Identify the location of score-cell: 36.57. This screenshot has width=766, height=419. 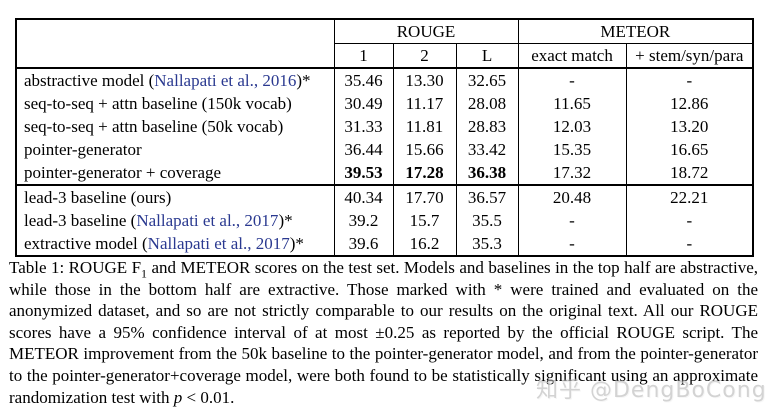
(487, 196).